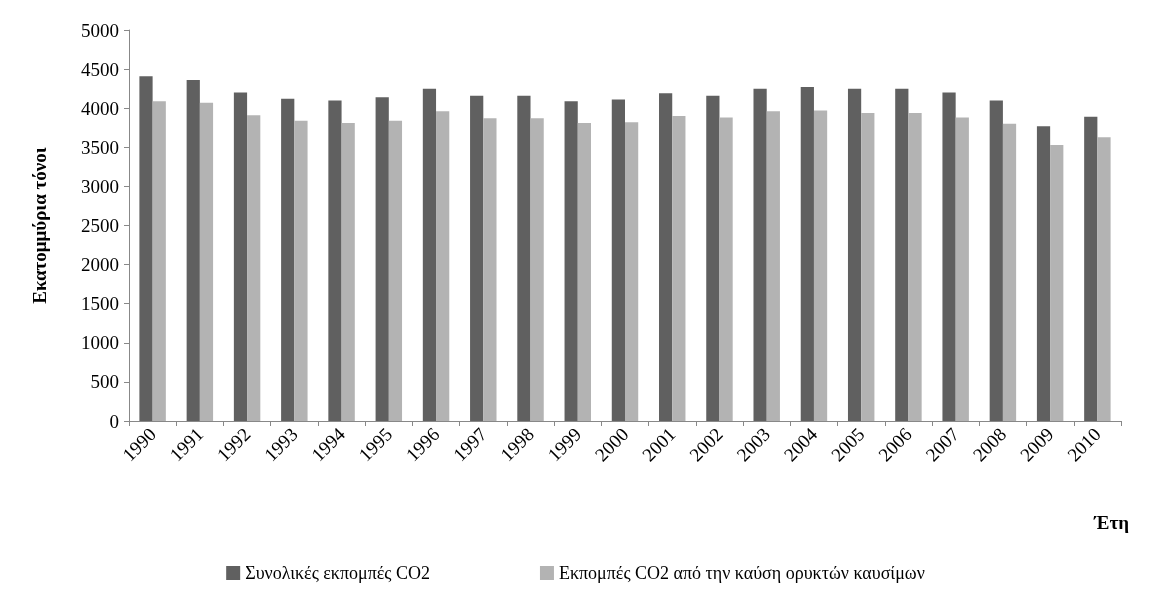  Describe the element at coordinates (100, 30) in the screenshot. I see `y-tick-label: 5000` at that location.